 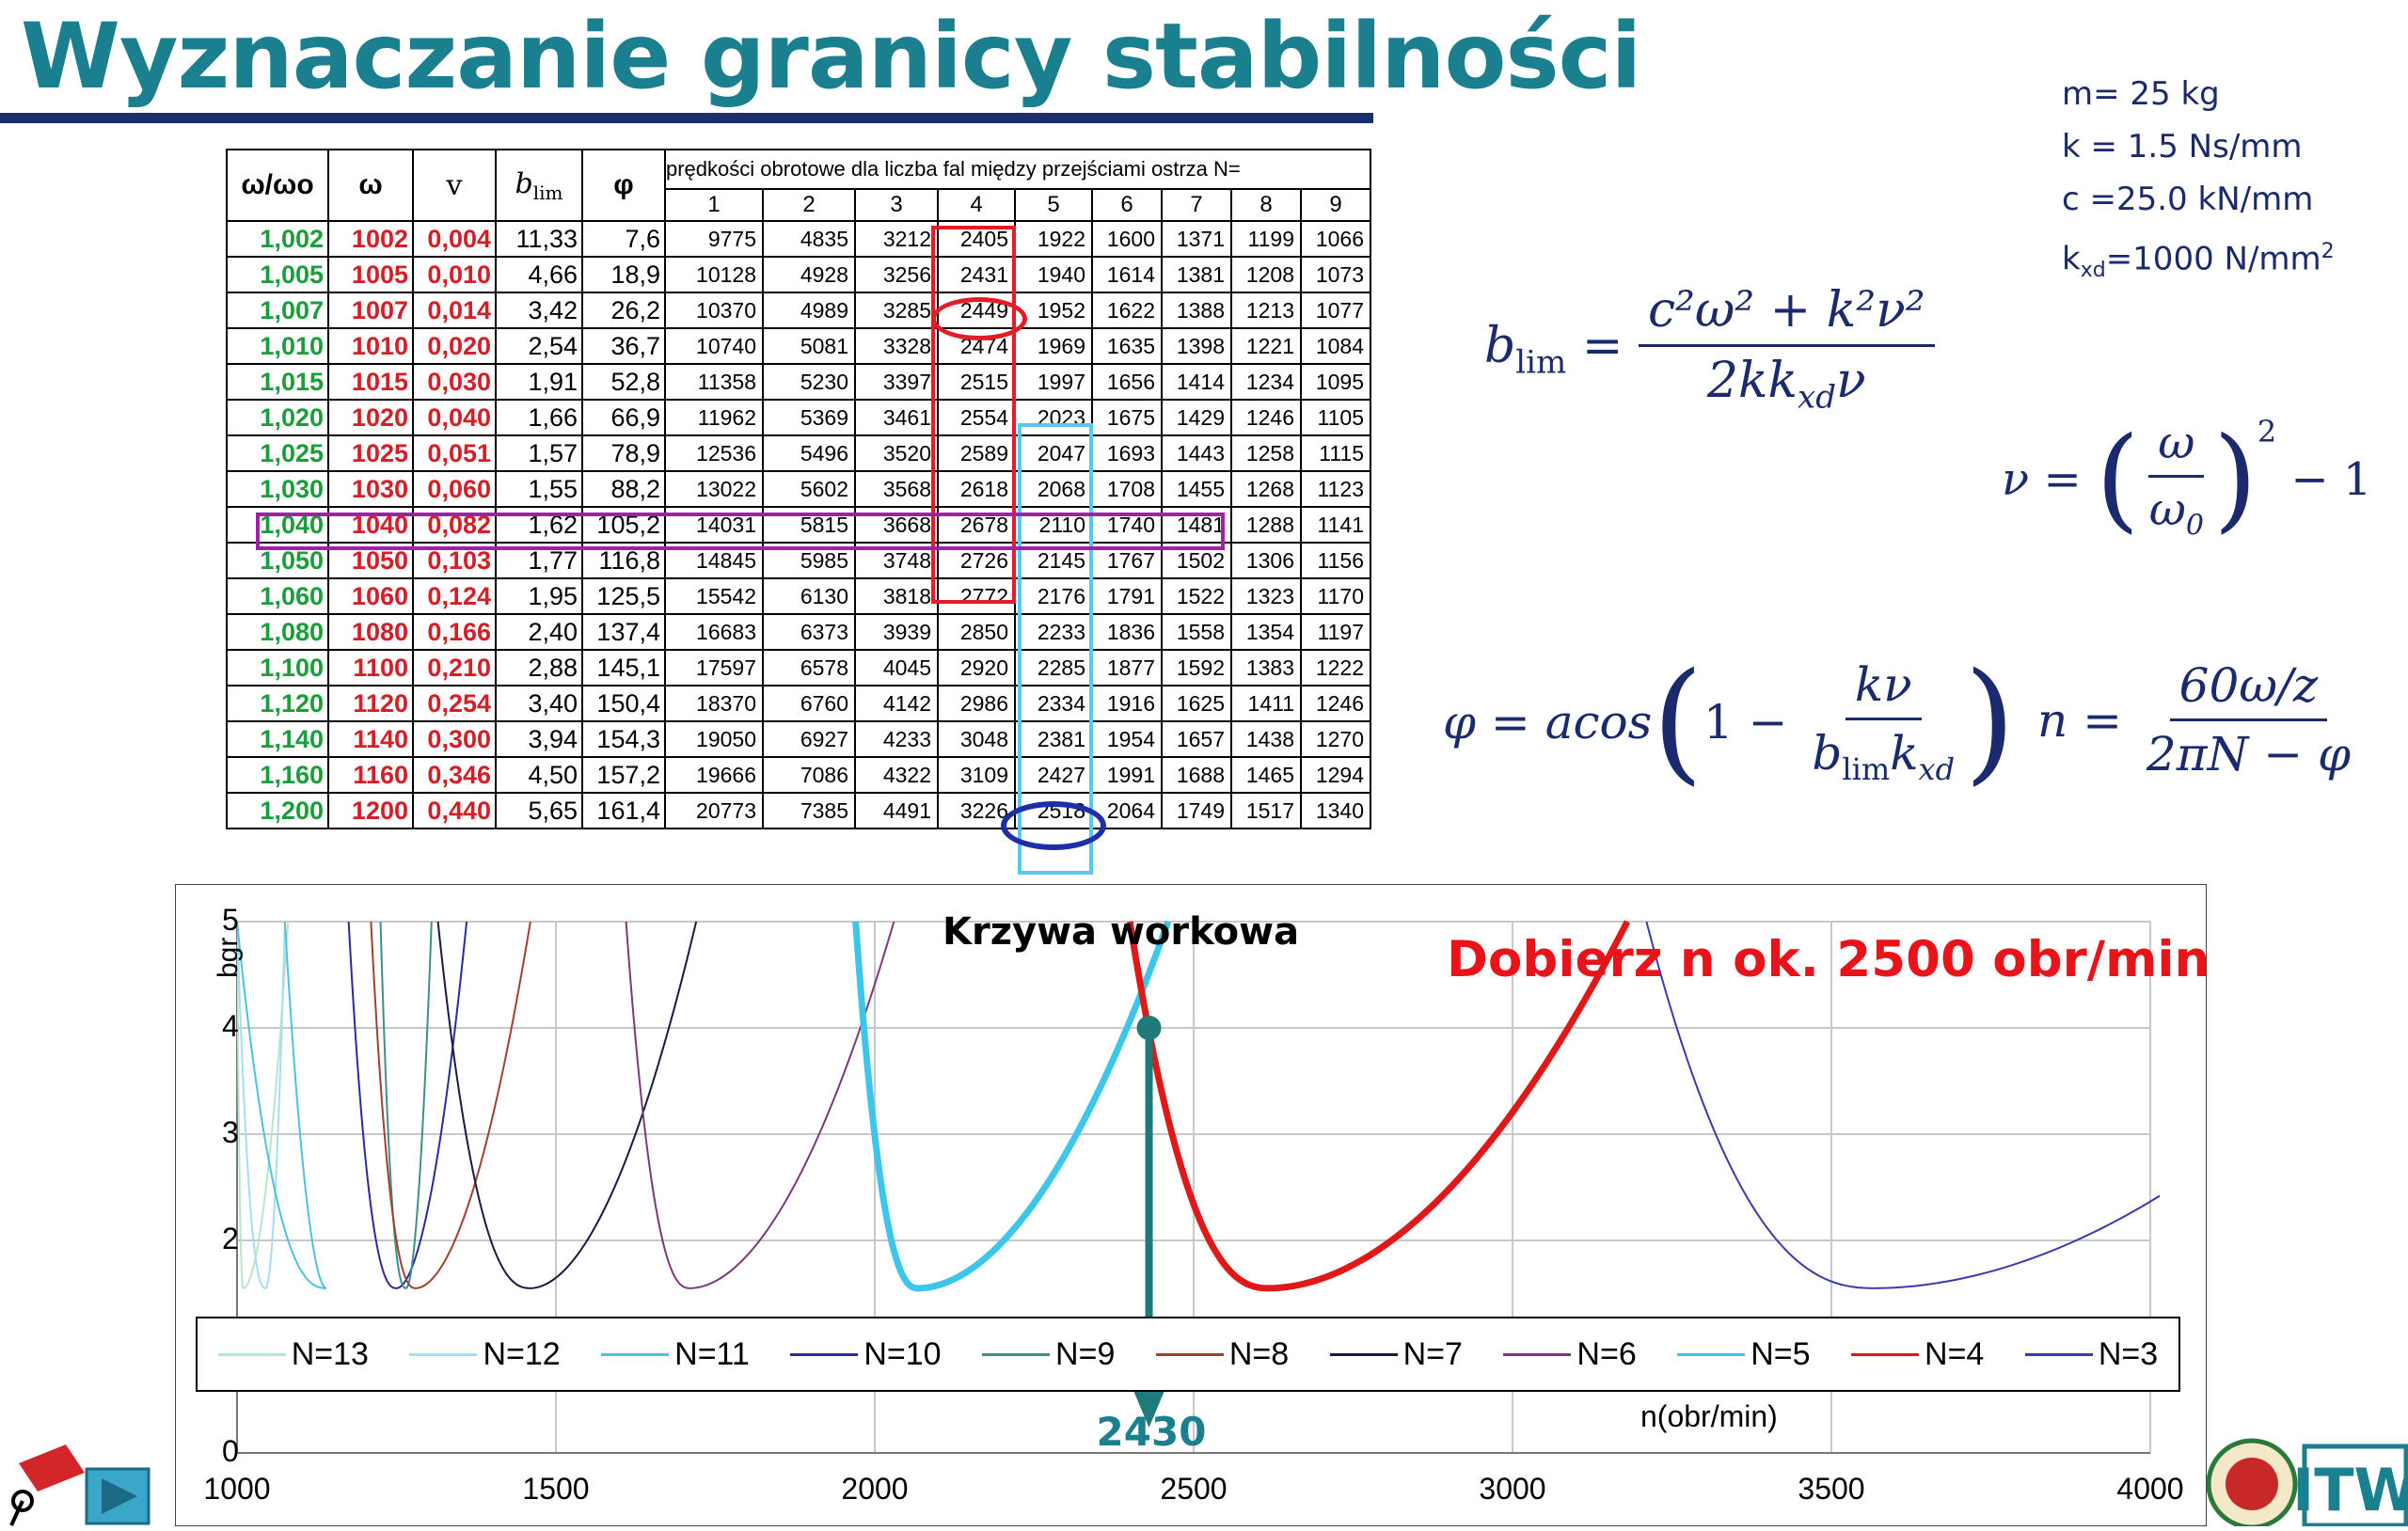 I want to click on table-cell: 1,030, so click(x=277, y=489).